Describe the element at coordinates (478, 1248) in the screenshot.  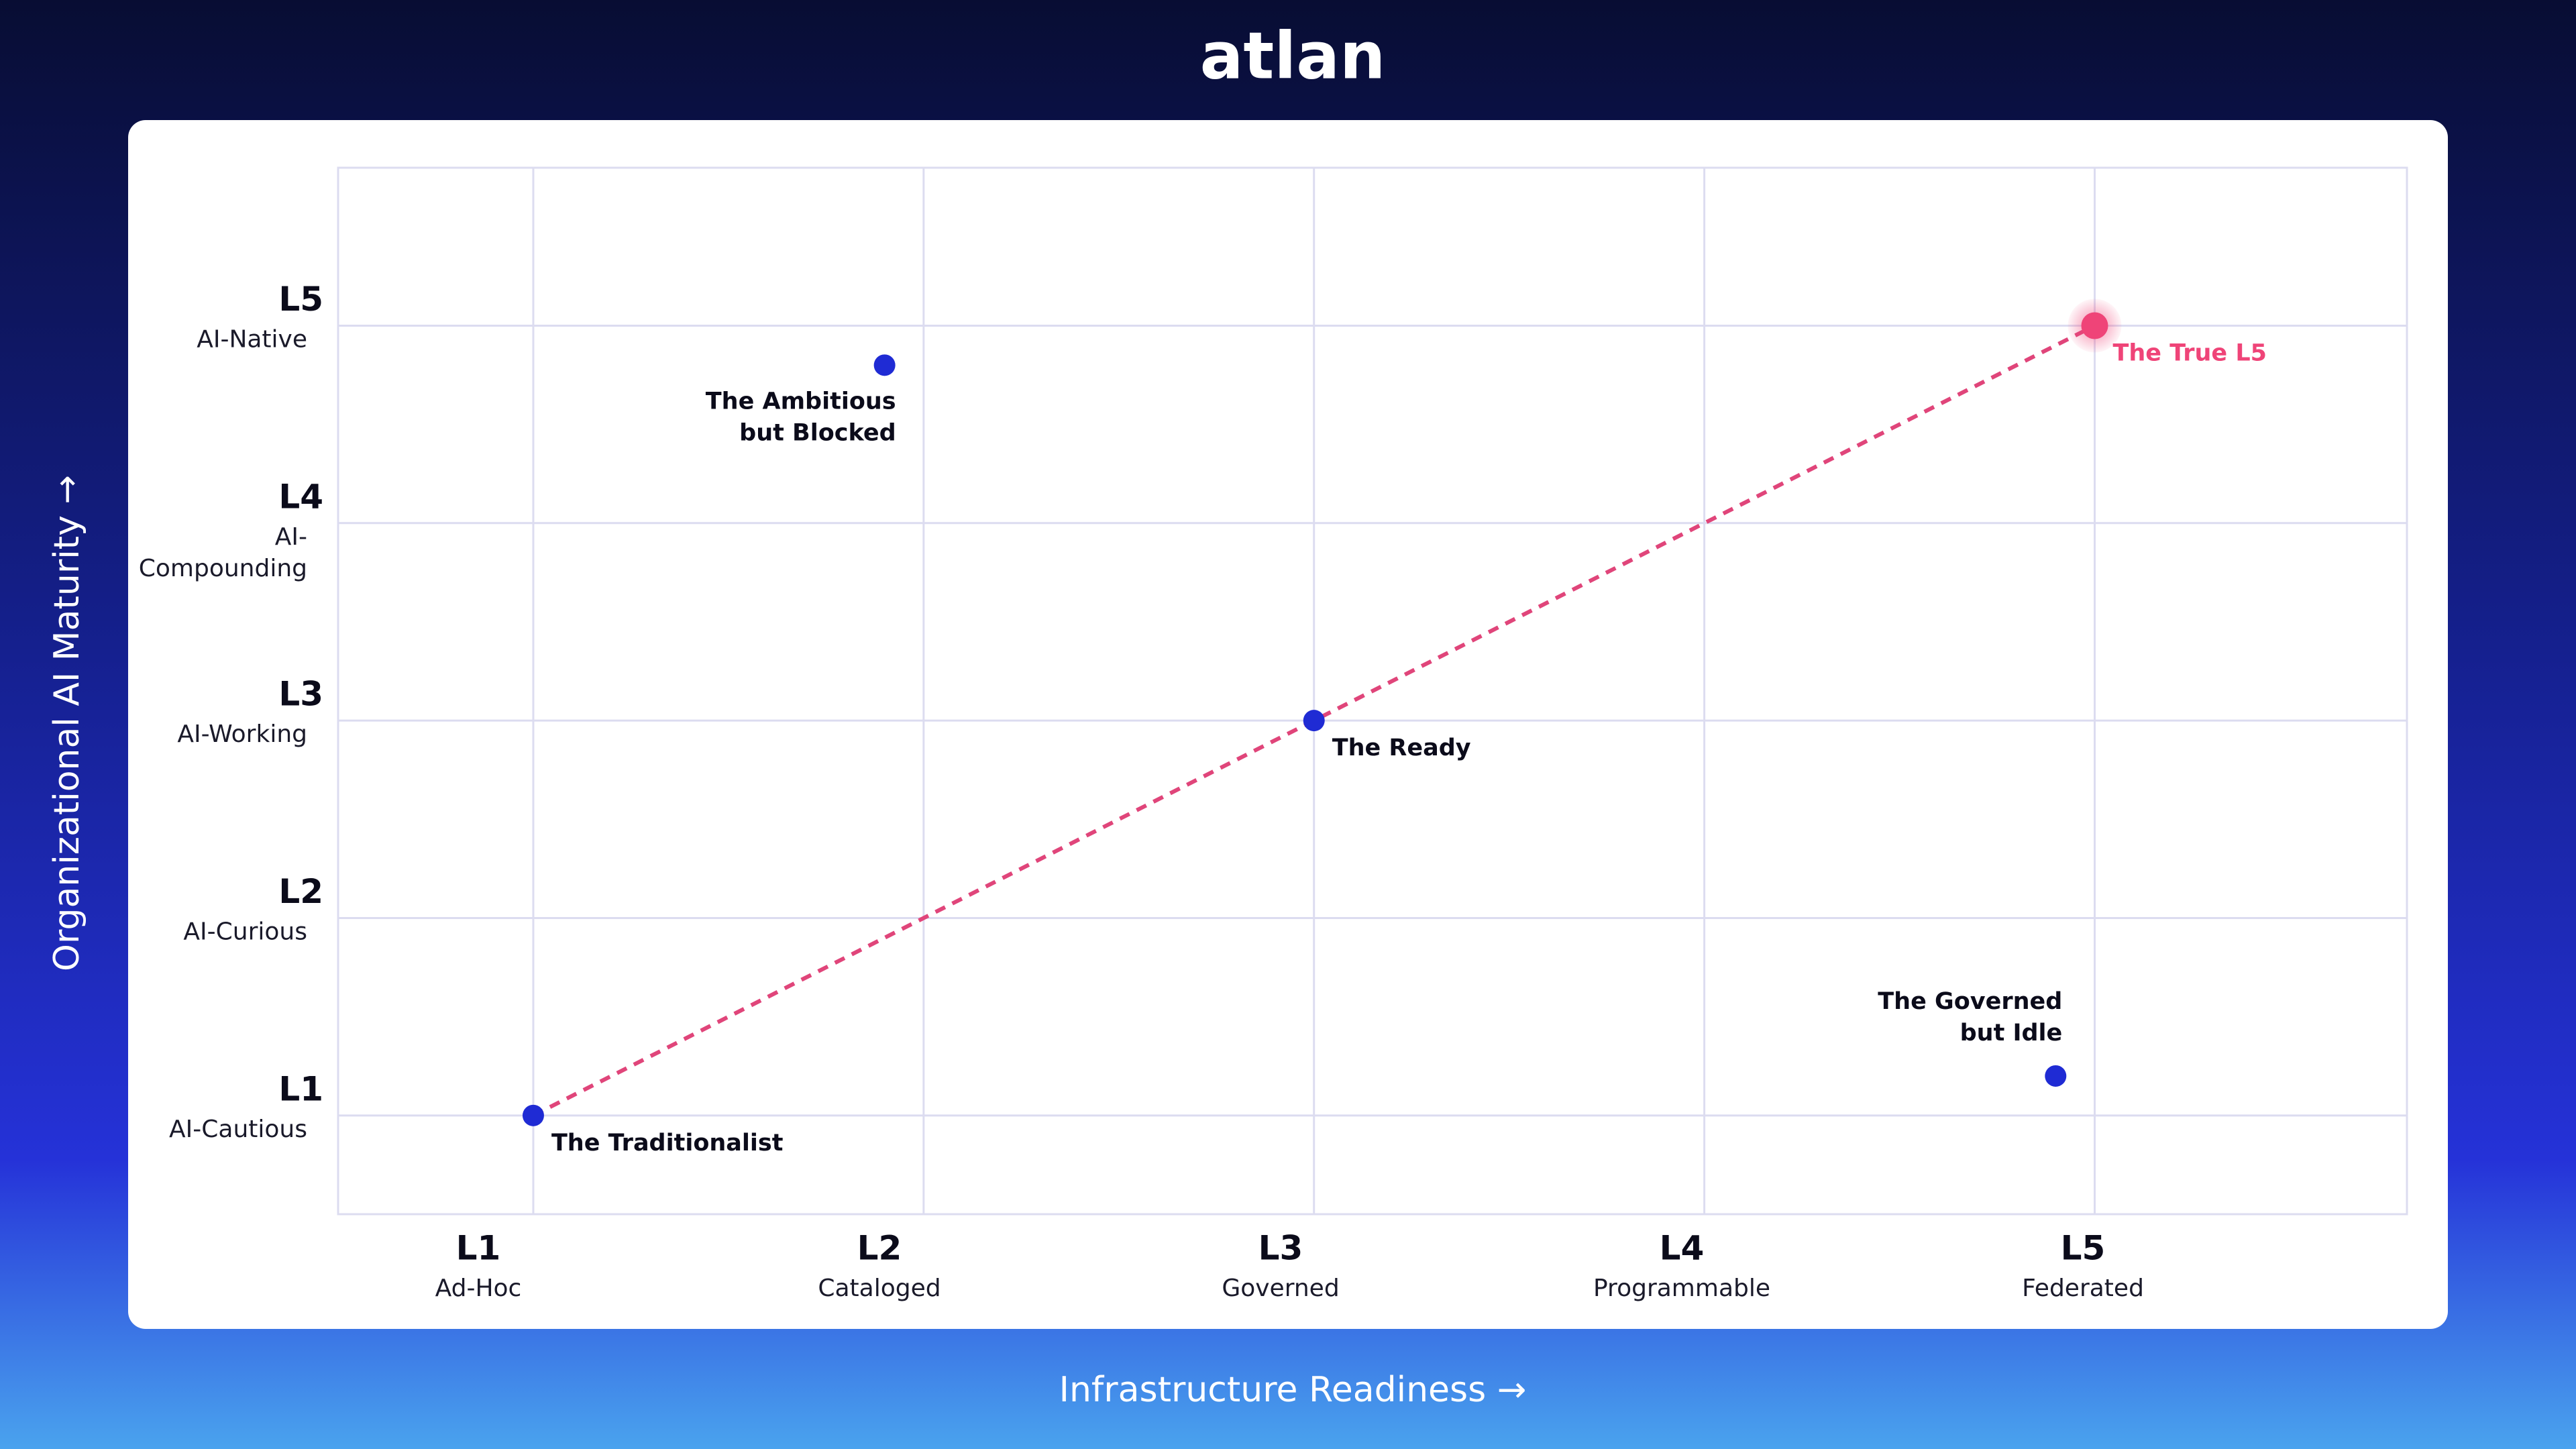
I see `x-tick-label: L1` at that location.